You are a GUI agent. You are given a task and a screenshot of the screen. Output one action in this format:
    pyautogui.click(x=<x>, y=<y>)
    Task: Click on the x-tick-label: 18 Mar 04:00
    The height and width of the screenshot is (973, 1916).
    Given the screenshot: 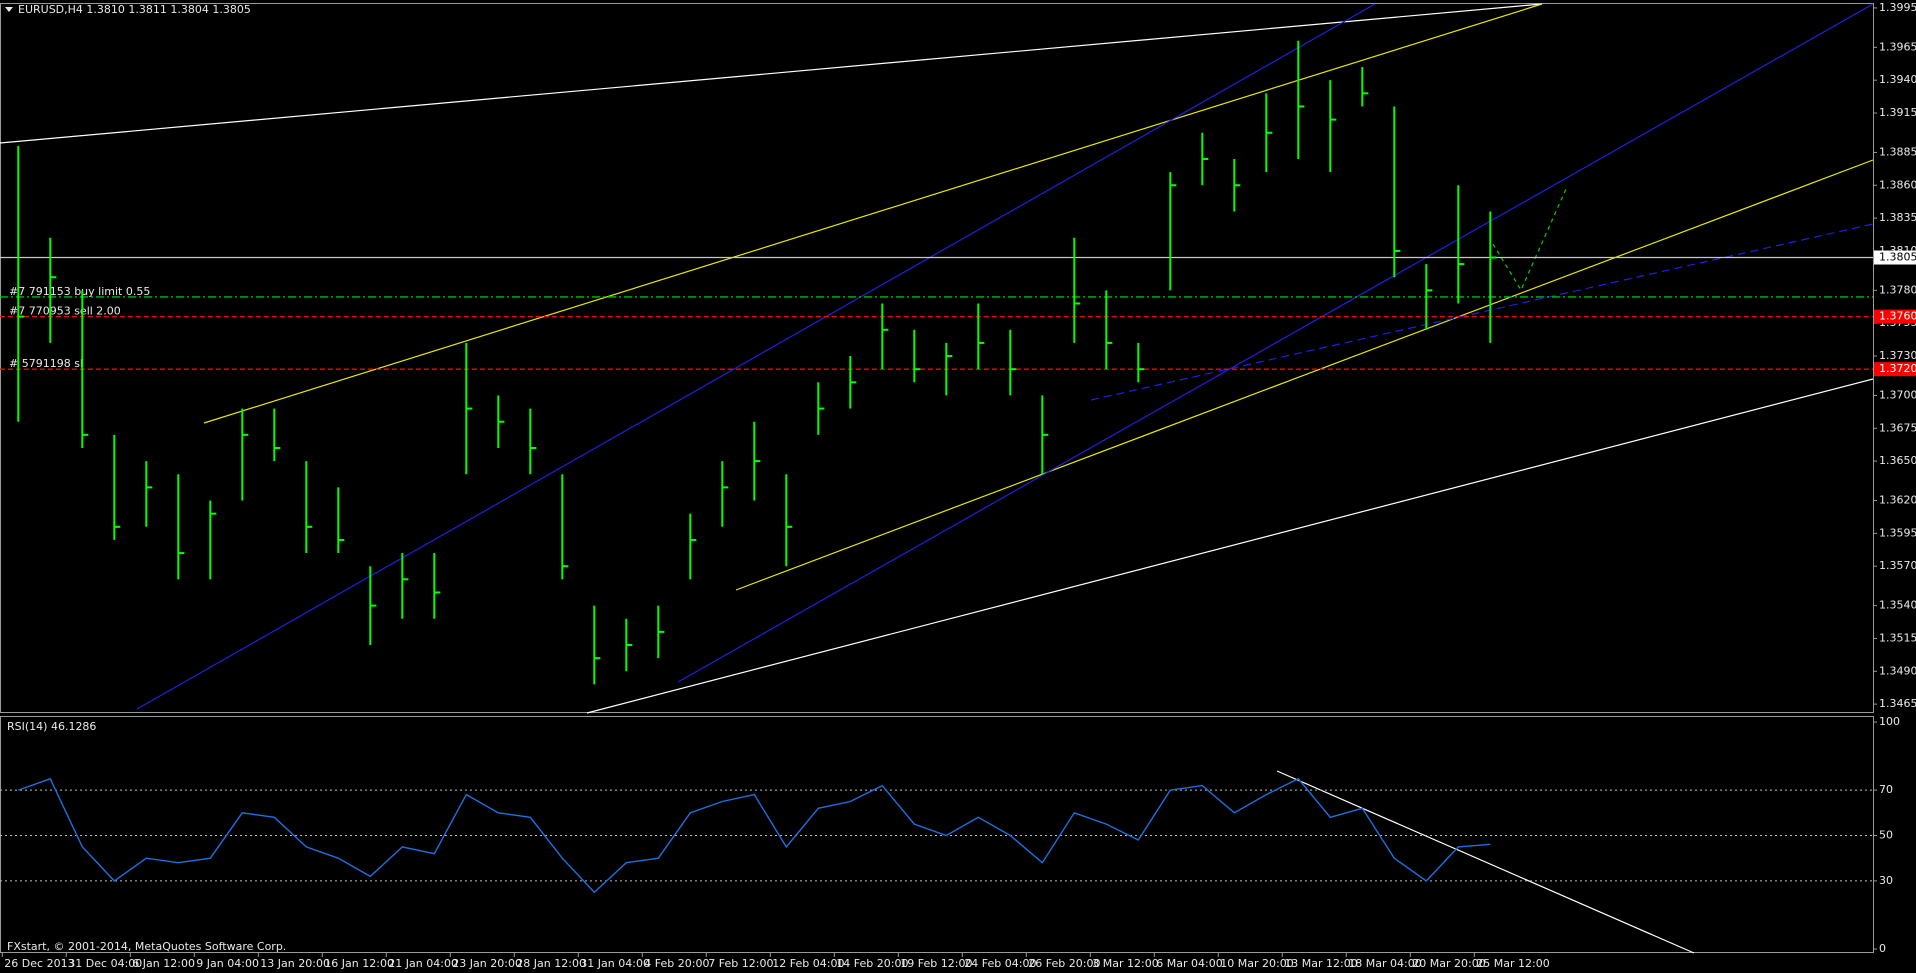 What is the action you would take?
    pyautogui.click(x=1384, y=963)
    